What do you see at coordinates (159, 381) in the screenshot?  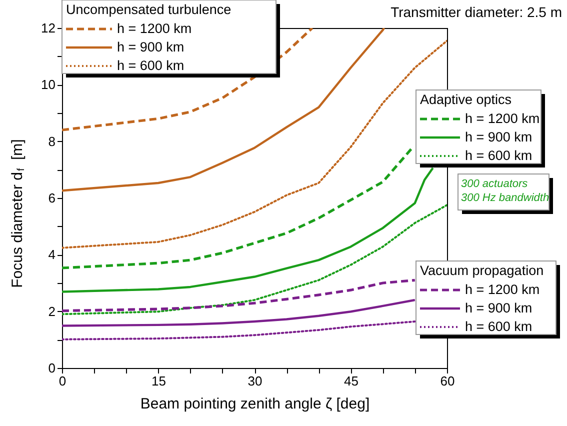 I see `x-tick-label: 15` at bounding box center [159, 381].